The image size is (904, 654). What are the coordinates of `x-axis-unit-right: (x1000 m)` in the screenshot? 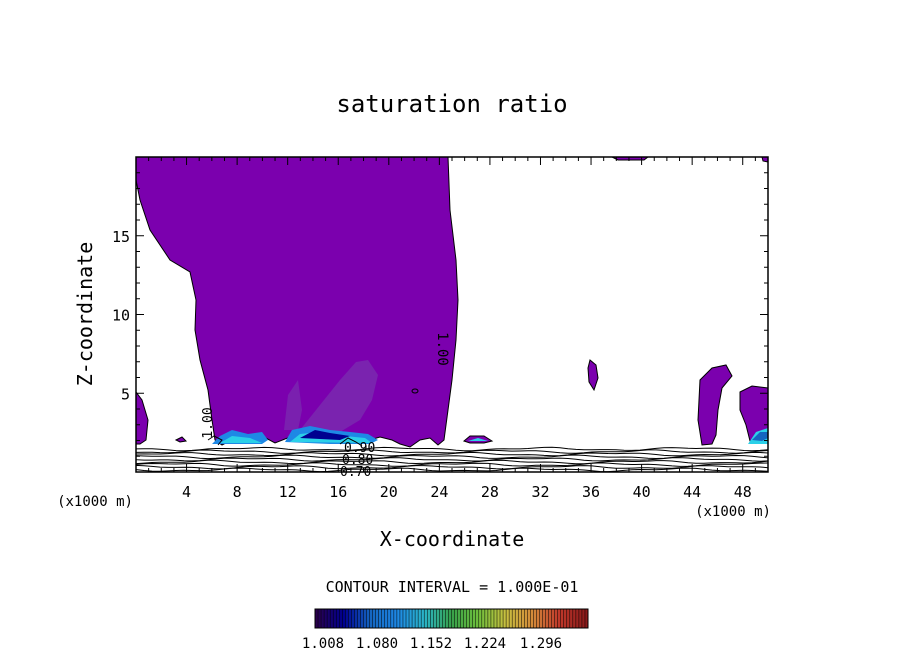 It's located at (733, 512).